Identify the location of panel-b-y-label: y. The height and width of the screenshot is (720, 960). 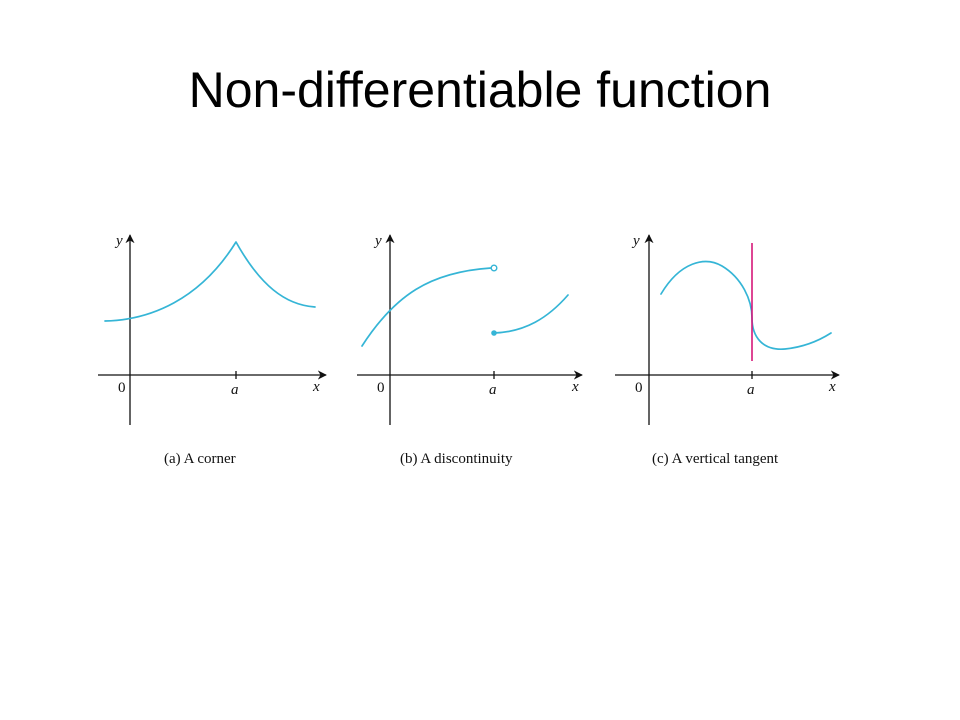
(377, 241).